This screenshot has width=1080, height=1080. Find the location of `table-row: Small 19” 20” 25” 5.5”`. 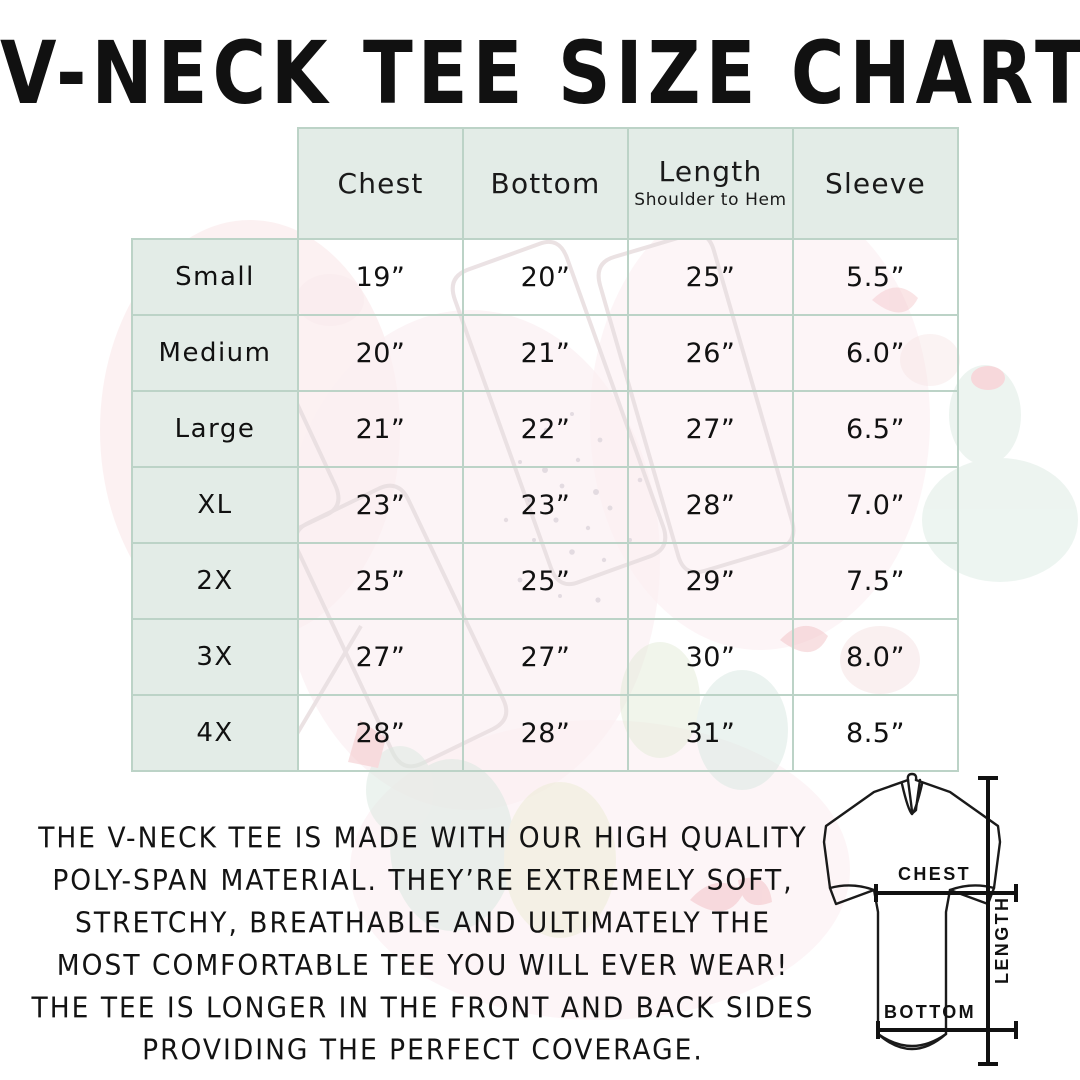

table-row: Small 19” 20” 25” 5.5” is located at coordinates (545, 277).